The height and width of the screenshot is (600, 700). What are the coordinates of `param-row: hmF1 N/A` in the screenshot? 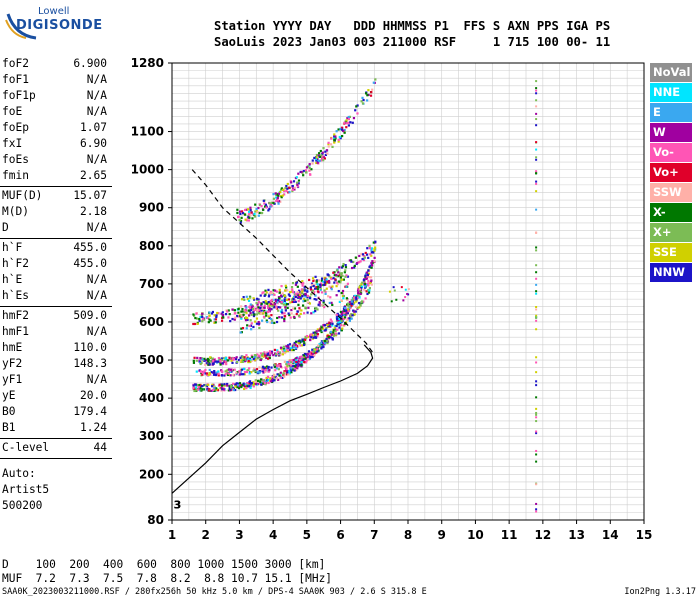 It's located at (56, 332).